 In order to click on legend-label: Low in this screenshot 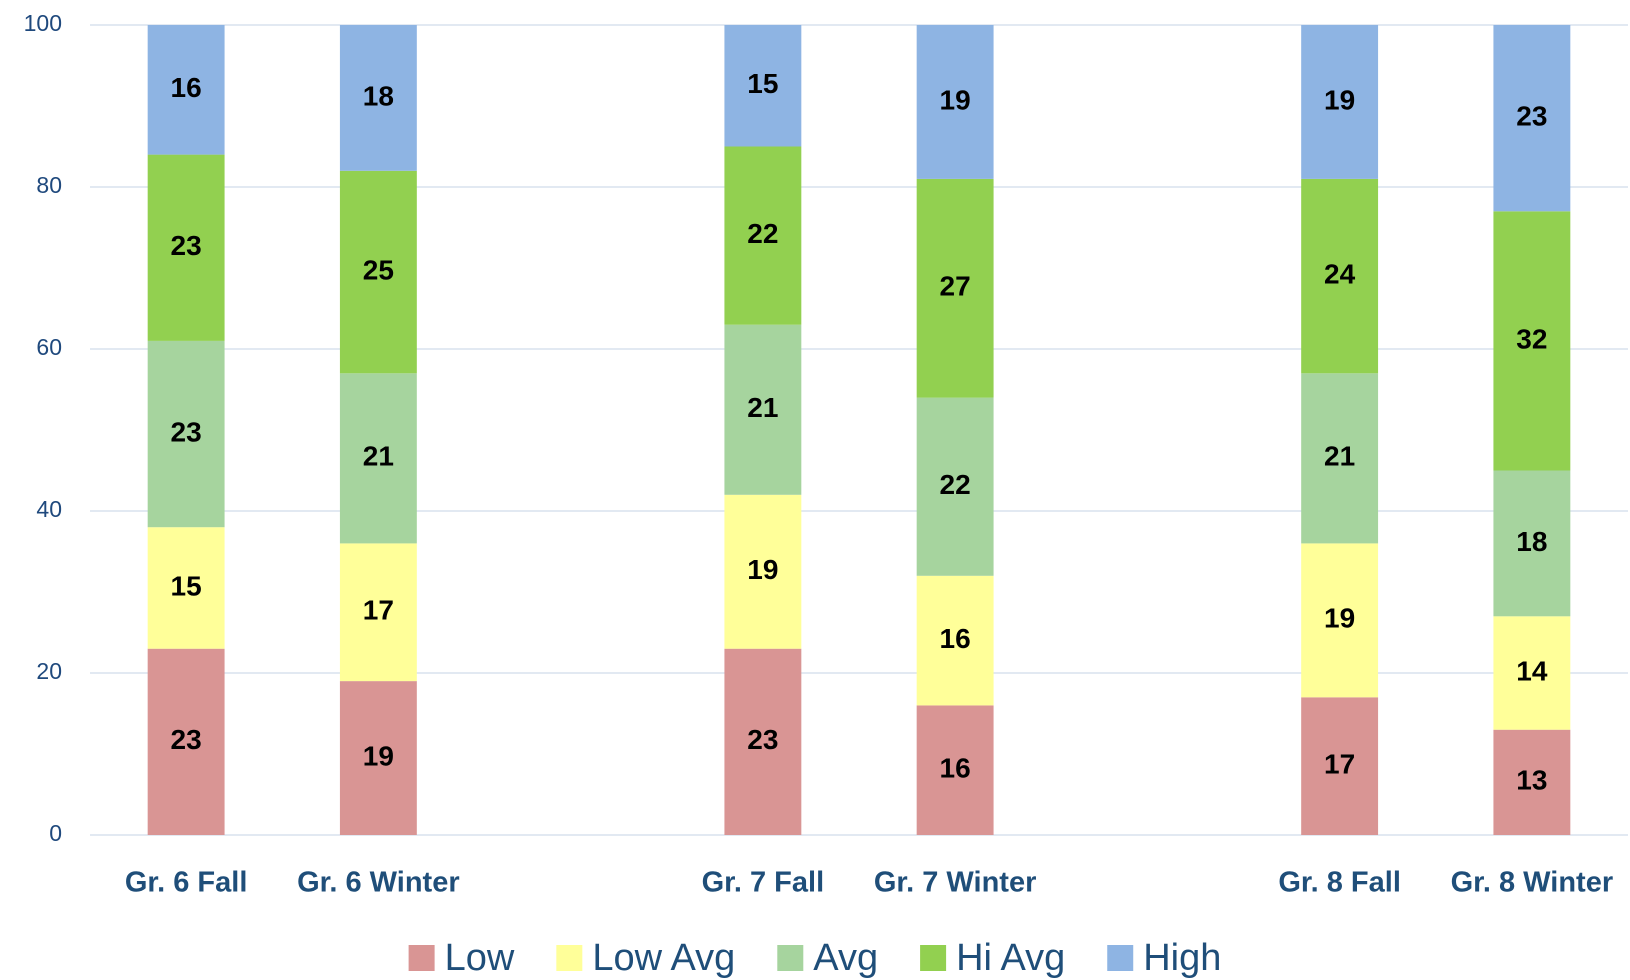, I will do `click(480, 958)`.